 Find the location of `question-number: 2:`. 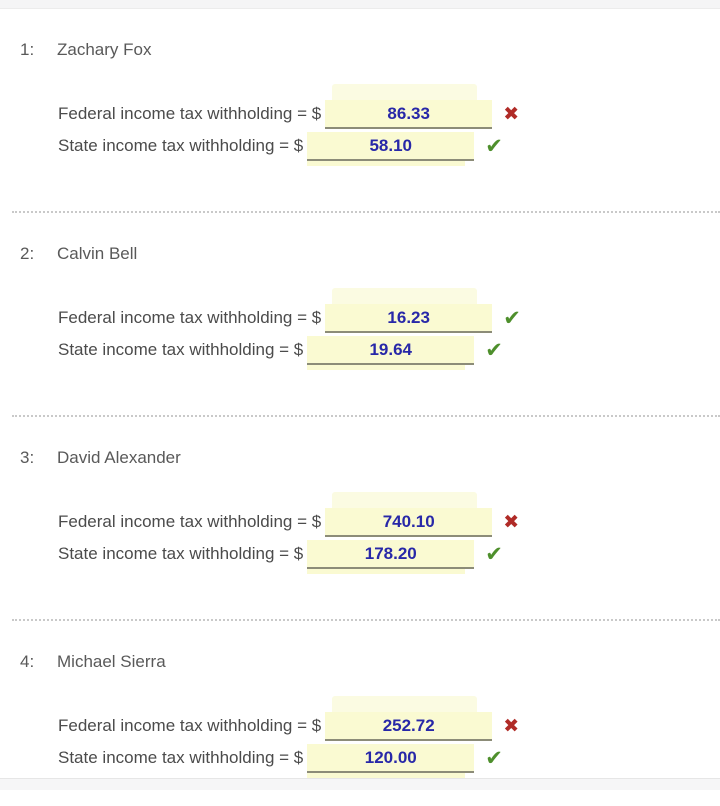

question-number: 2: is located at coordinates (27, 253).